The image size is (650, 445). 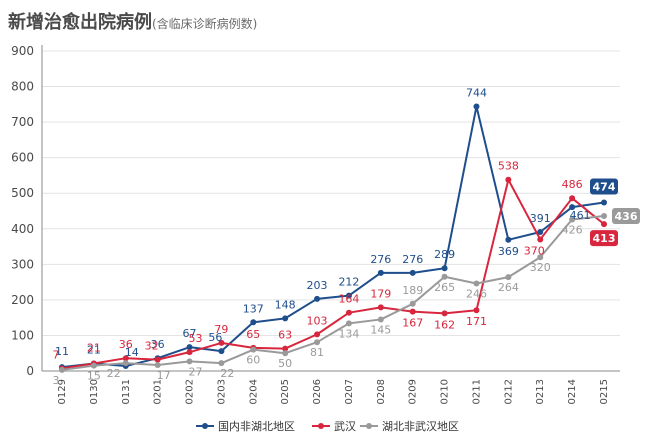 I want to click on end-label-wuhan: 413, so click(x=604, y=238).